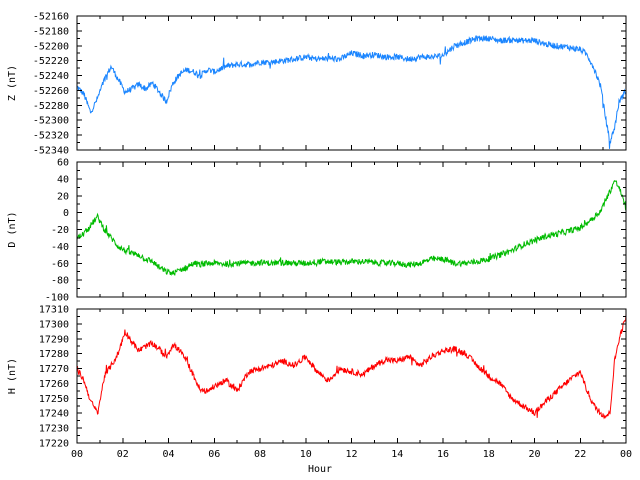 This screenshot has width=640, height=480. What do you see at coordinates (397, 454) in the screenshot?
I see `x-tick-label: 14` at bounding box center [397, 454].